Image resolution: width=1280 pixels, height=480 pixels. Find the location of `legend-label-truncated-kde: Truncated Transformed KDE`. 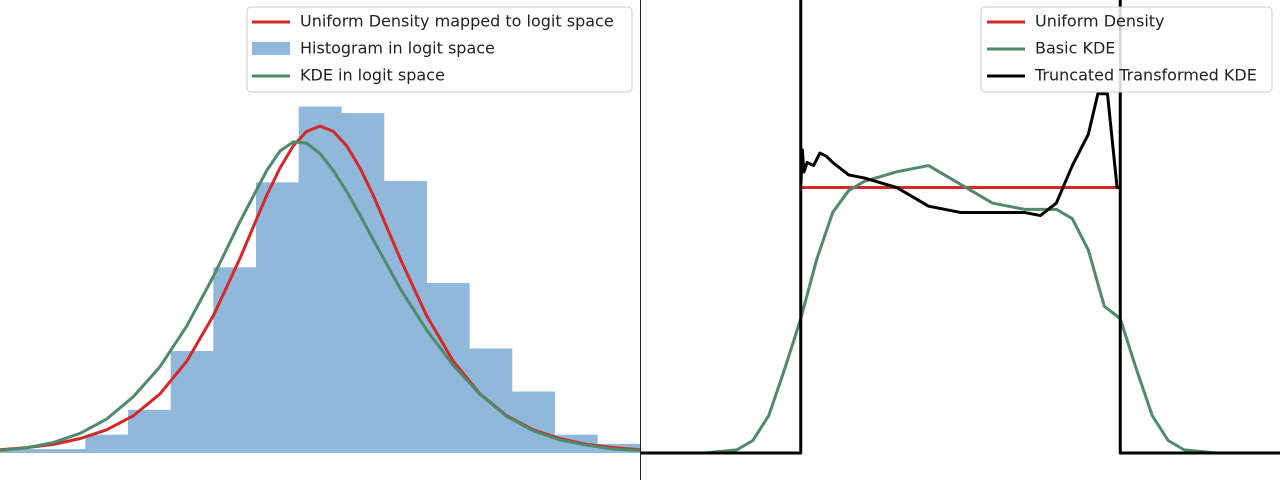

legend-label-truncated-kde: Truncated Transformed KDE is located at coordinates (1145, 75).